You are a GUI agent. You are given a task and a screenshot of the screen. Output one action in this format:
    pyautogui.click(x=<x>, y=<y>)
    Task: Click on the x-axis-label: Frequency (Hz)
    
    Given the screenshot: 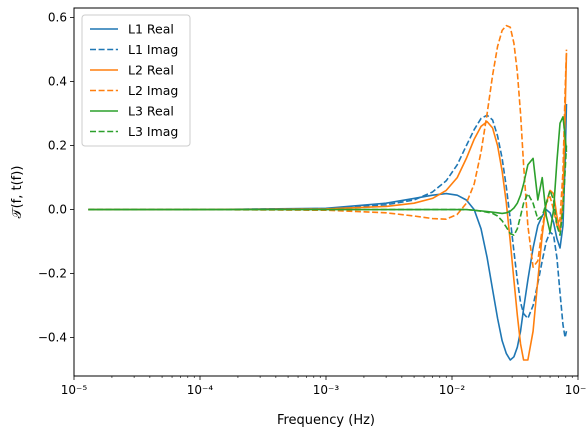 What is the action you would take?
    pyautogui.click(x=326, y=420)
    